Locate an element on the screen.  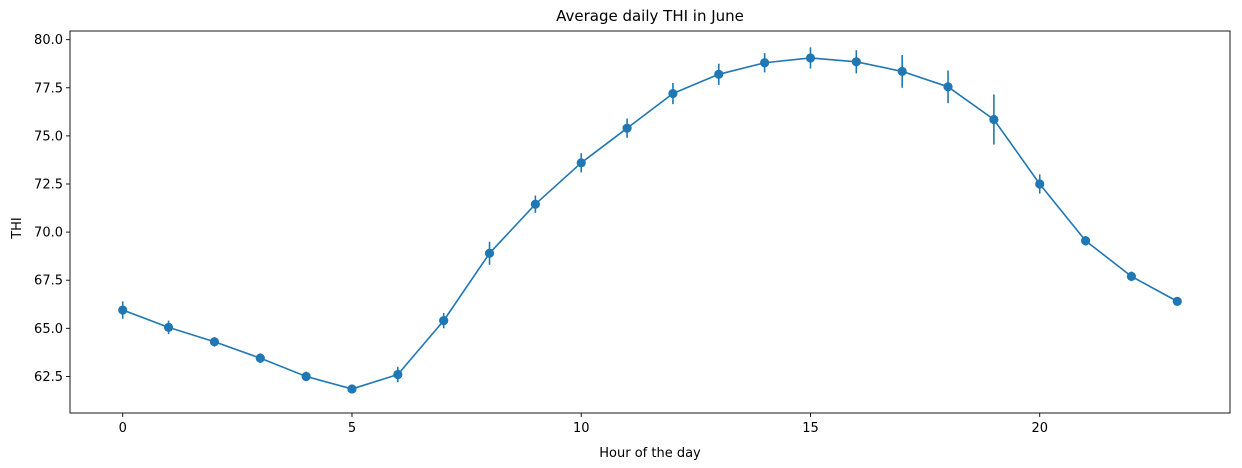
y-tick-label: 72.5 is located at coordinates (48, 184).